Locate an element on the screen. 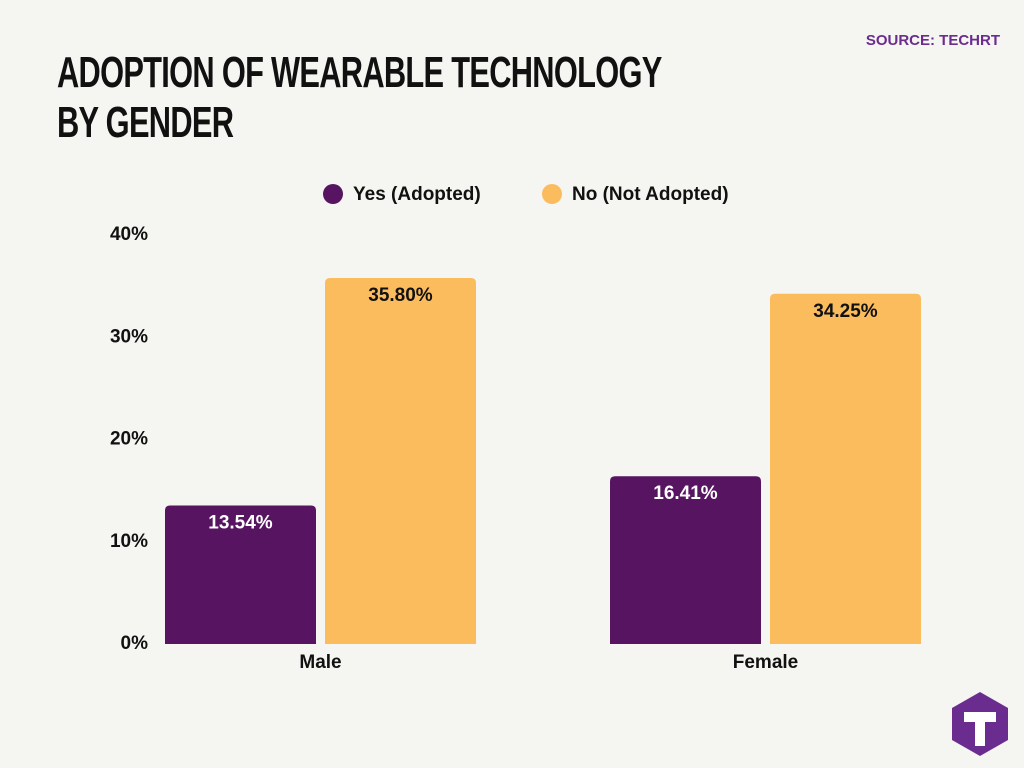 This screenshot has width=1024, height=768. legend-label: Yes (Adopted) is located at coordinates (417, 194).